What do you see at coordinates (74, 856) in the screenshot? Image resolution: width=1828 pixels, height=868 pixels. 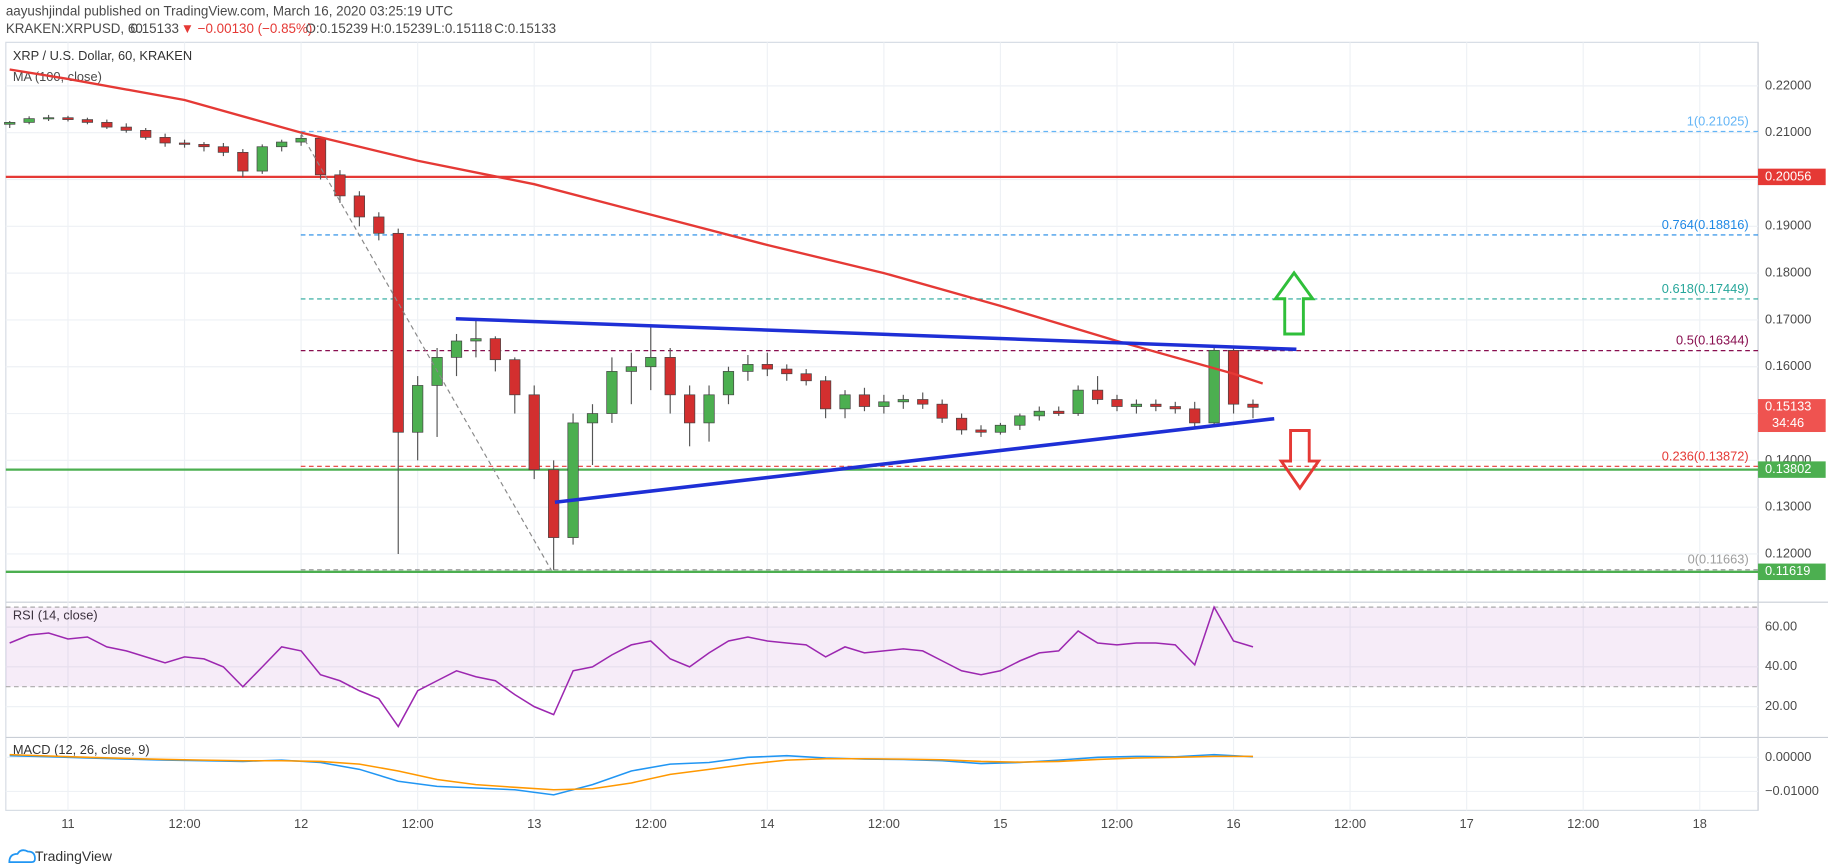 I see `brand: TradingView` at bounding box center [74, 856].